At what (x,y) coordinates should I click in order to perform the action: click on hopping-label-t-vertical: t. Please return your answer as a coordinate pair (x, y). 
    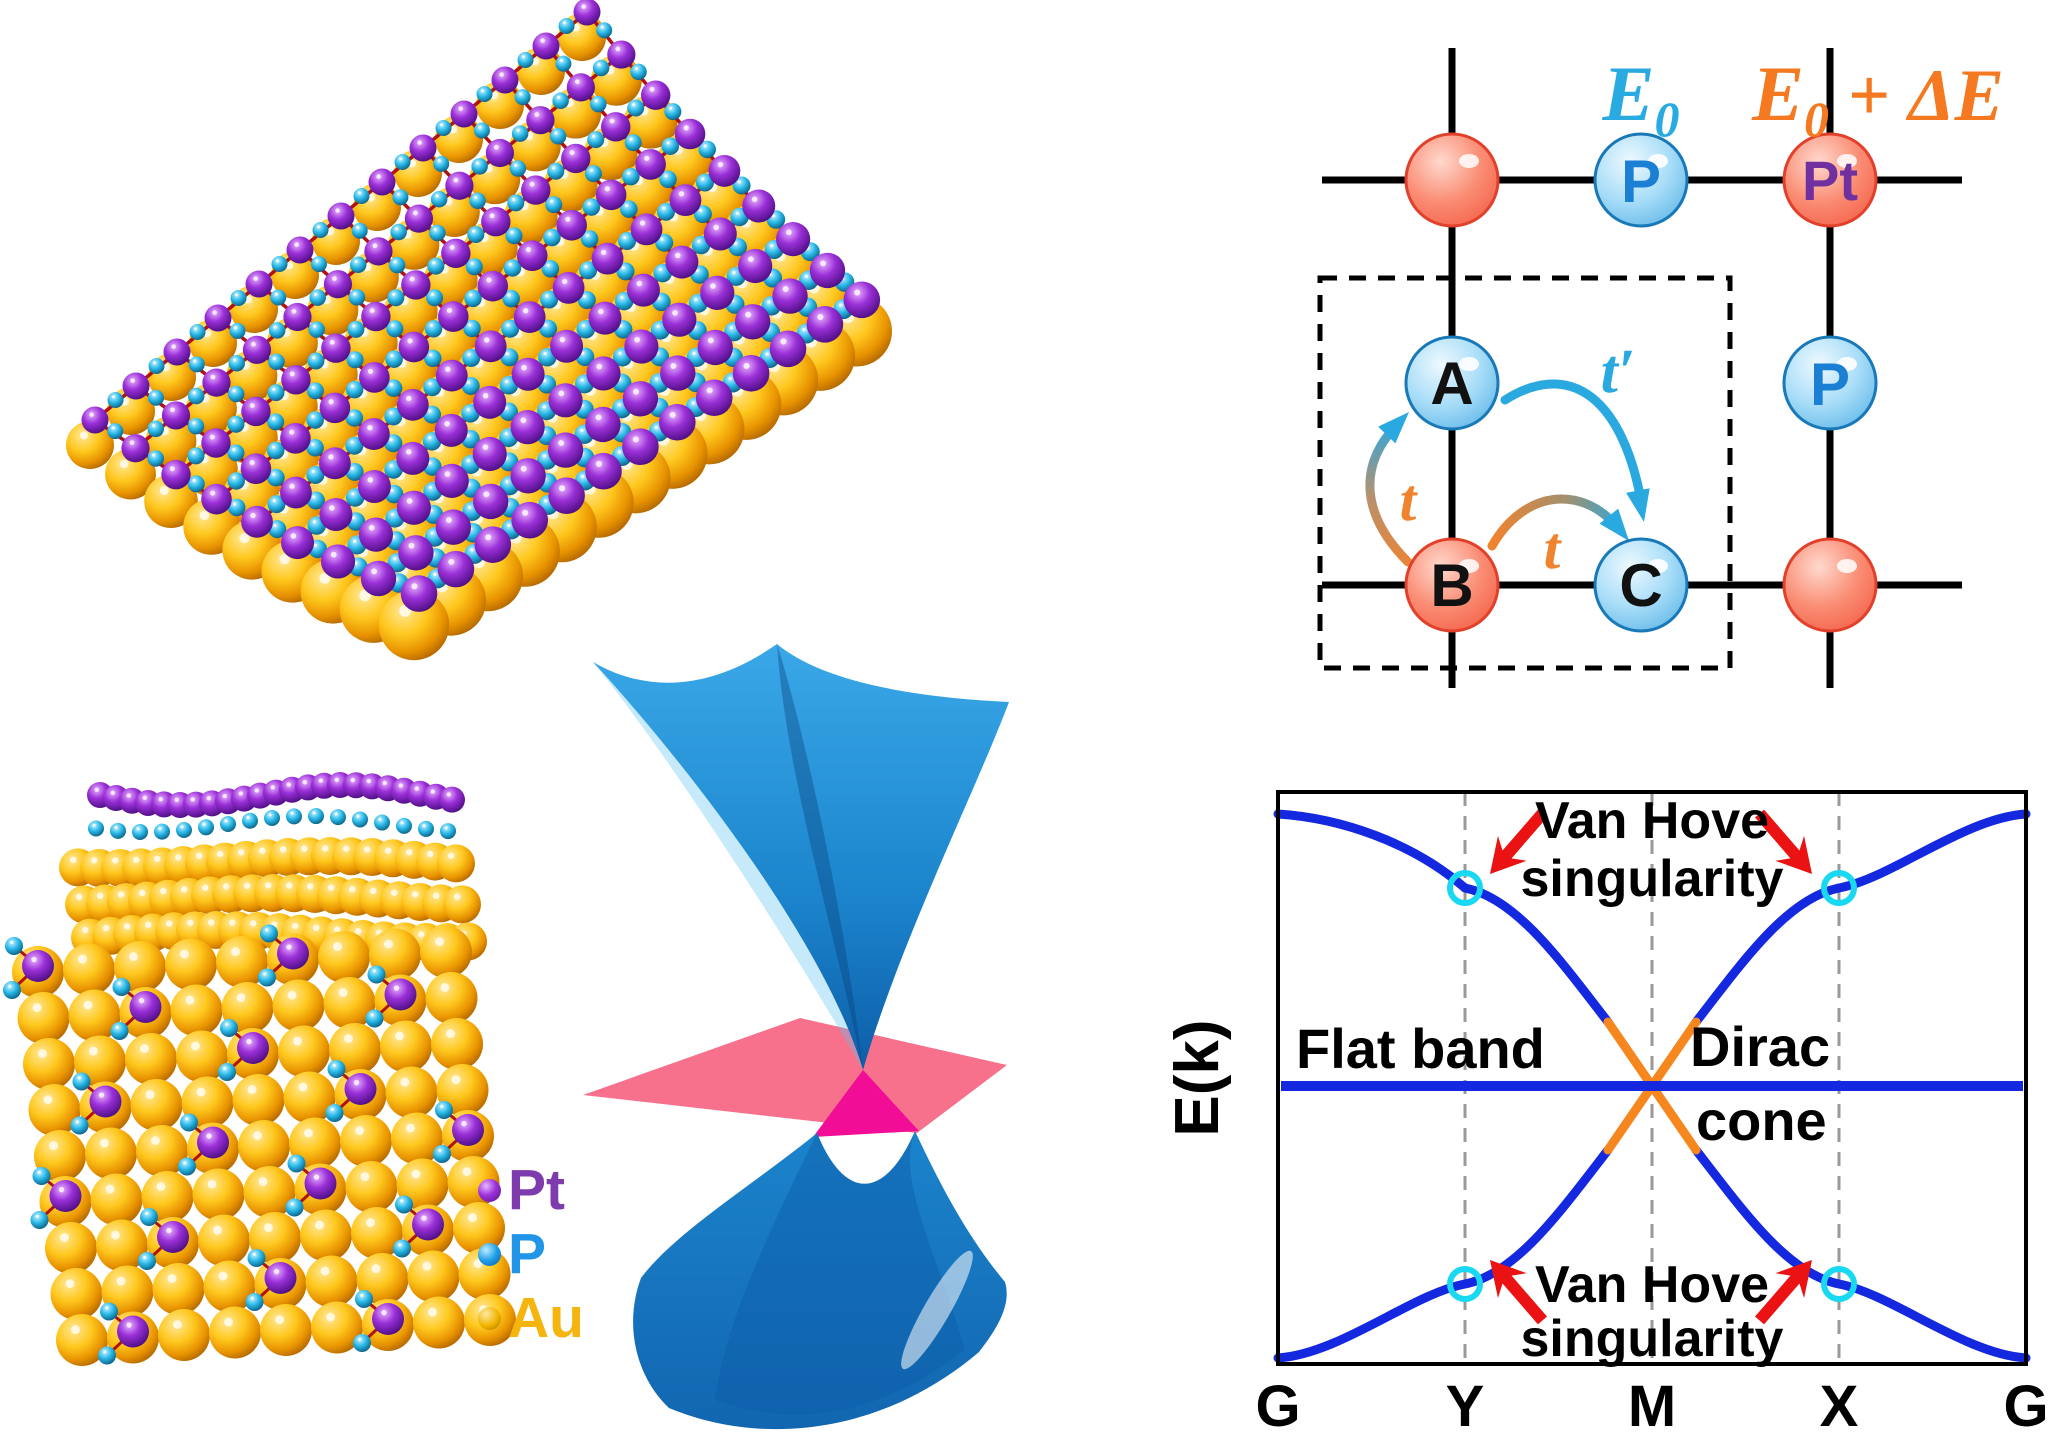
    Looking at the image, I should click on (1409, 500).